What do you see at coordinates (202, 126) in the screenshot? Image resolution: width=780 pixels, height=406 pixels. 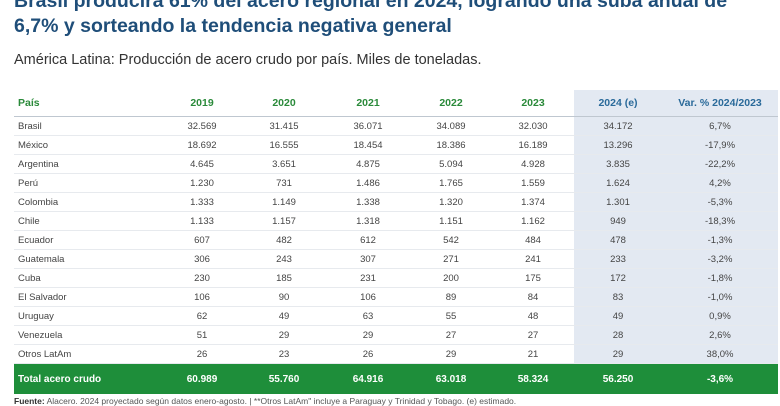 I see `value-cell: 32.569` at bounding box center [202, 126].